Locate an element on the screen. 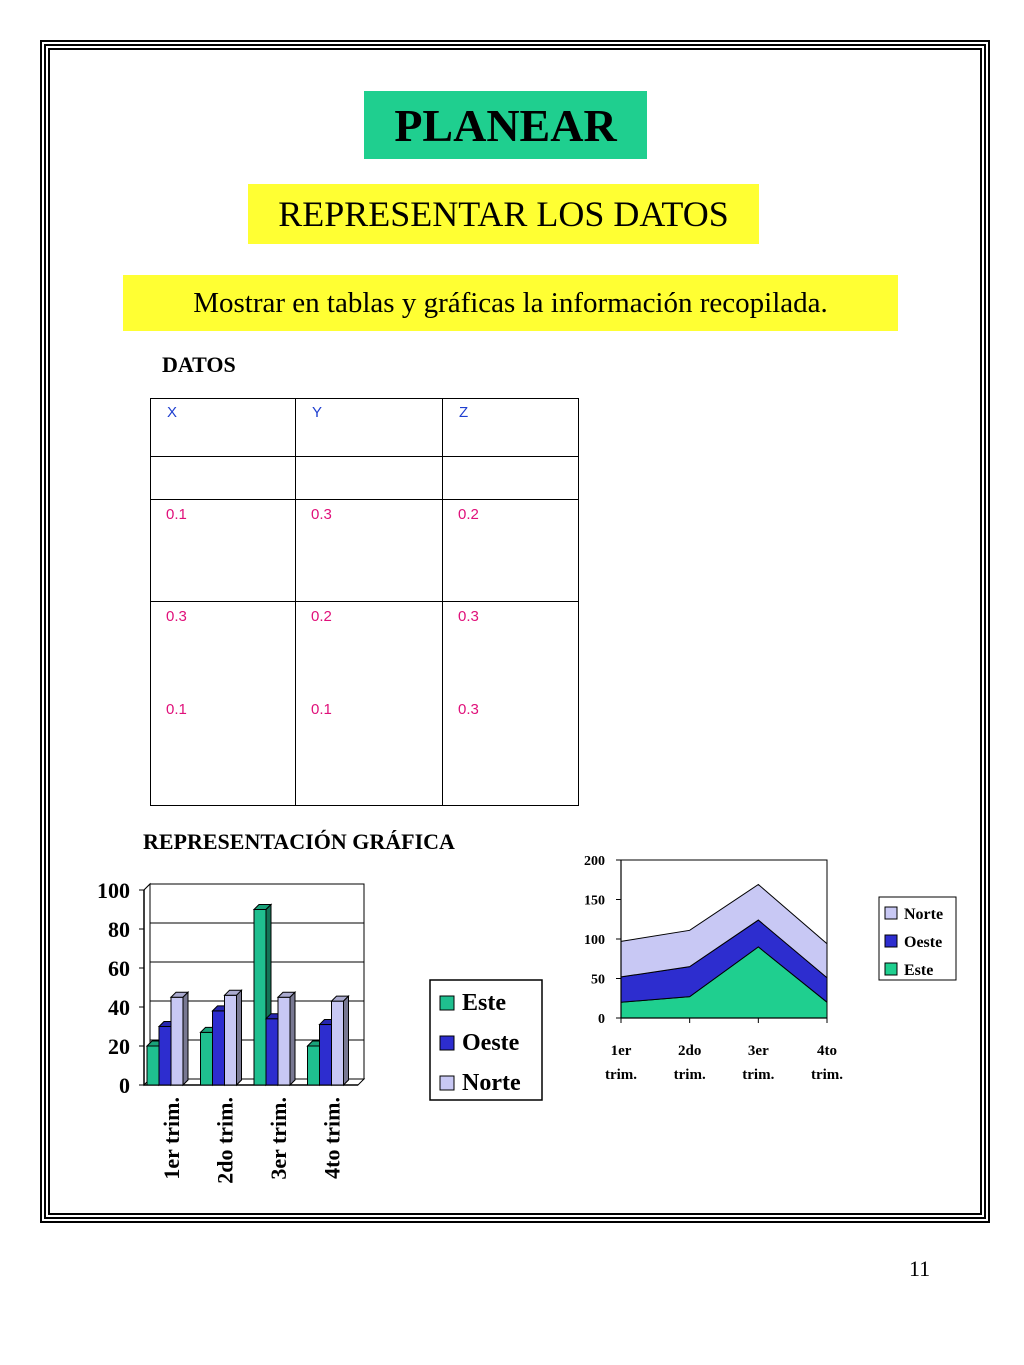  table-row is located at coordinates (364, 478).